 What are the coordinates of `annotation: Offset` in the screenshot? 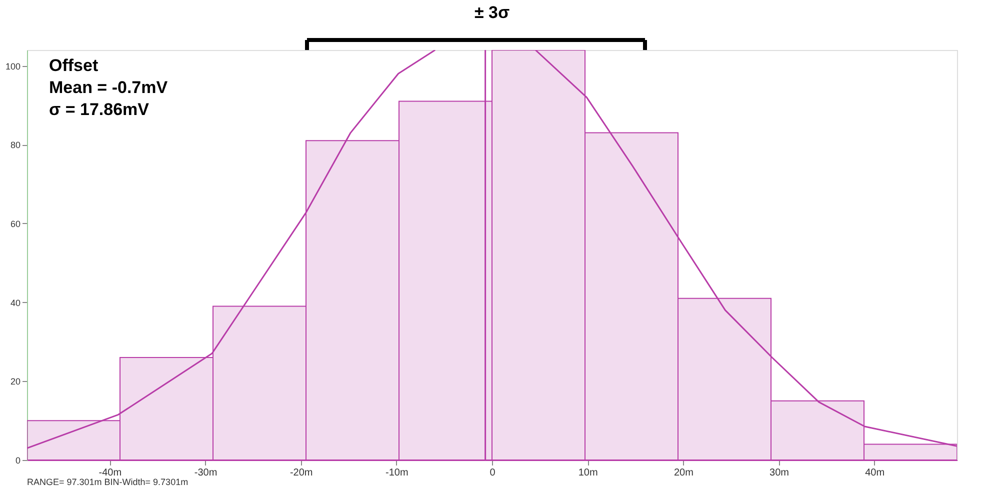 It's located at (73, 65).